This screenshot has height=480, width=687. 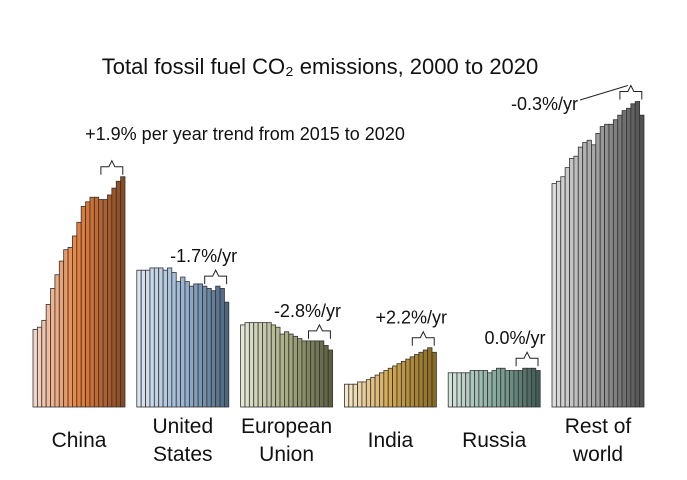 I want to click on trend-label: -1.7%/yr, so click(x=203, y=256).